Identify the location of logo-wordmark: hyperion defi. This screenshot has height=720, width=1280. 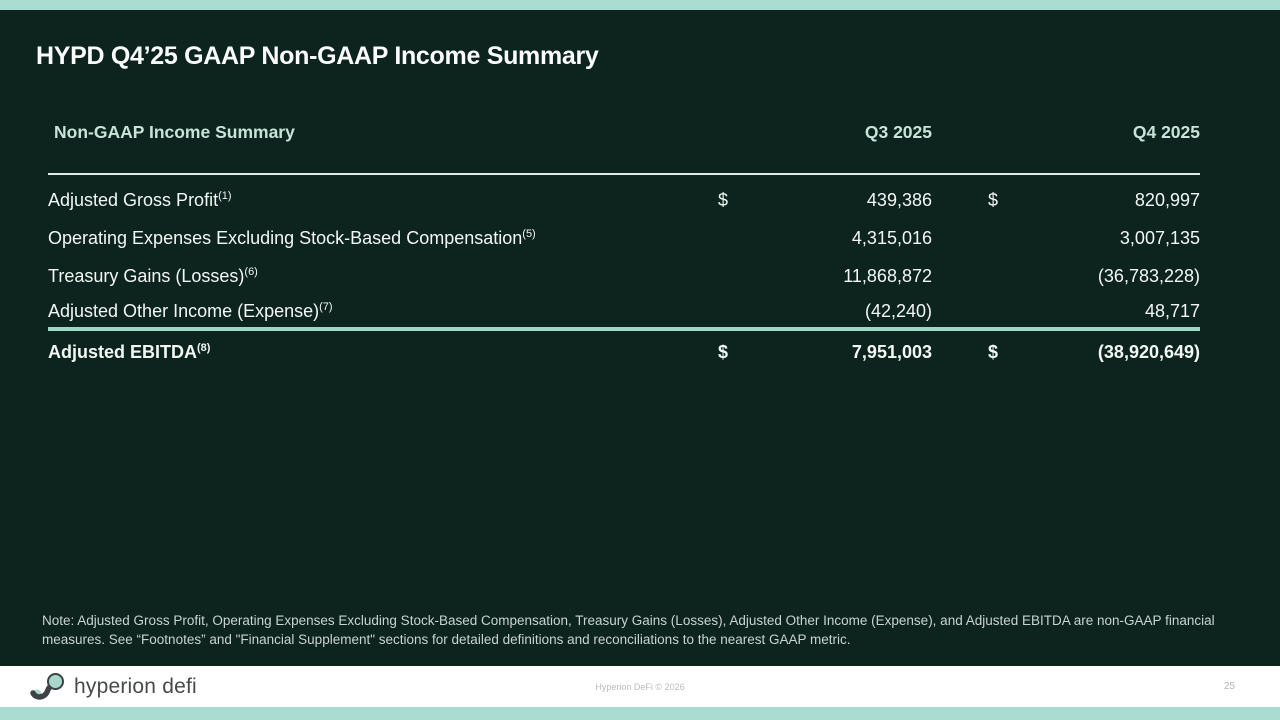
(135, 686).